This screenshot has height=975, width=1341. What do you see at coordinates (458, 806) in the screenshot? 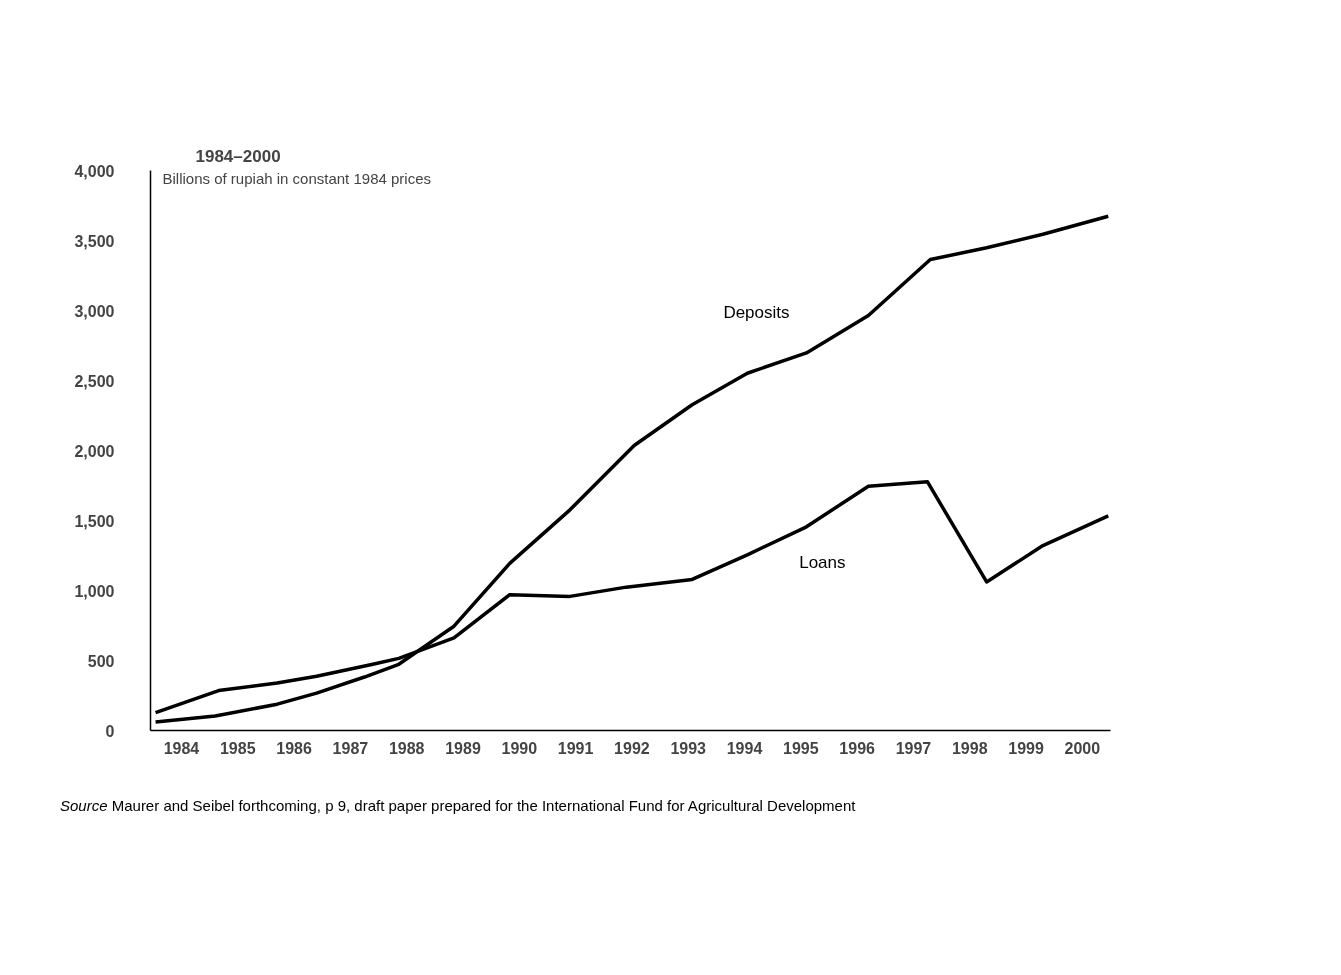
I see `source-note: Source Maurer and Seibel forthcoming, p 9, draft paper prepared for the International Fund for Agricultural Development` at bounding box center [458, 806].